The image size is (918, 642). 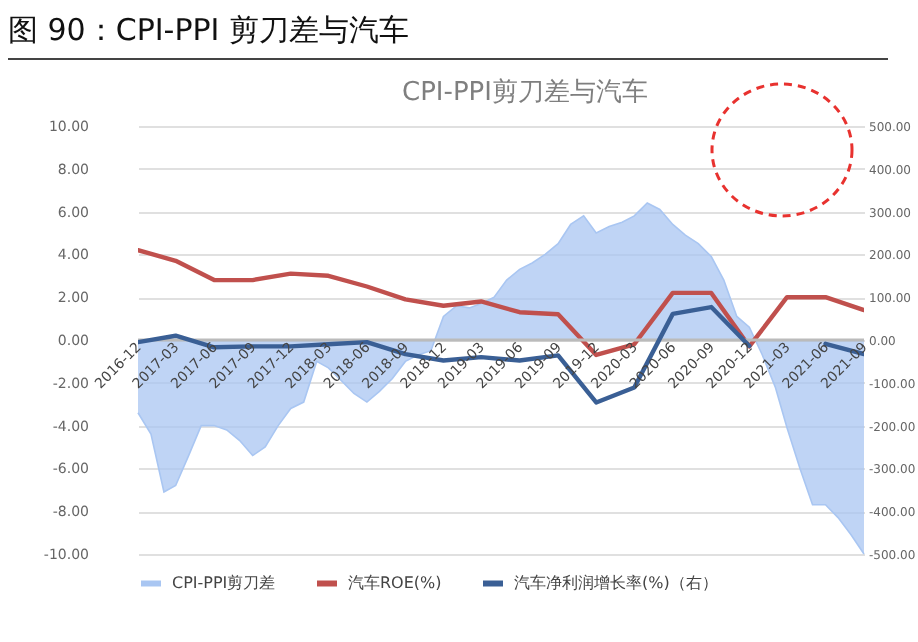 I want to click on chart-title: 图 90：CPI-PPI 剪刀差与汽车, so click(x=448, y=36).